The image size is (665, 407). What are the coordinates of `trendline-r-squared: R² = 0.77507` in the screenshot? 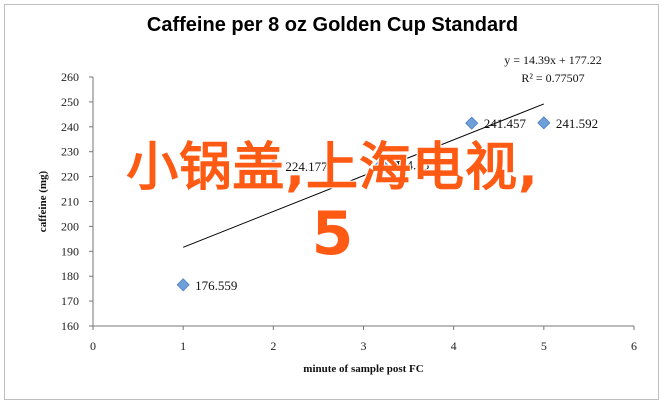 It's located at (552, 78).